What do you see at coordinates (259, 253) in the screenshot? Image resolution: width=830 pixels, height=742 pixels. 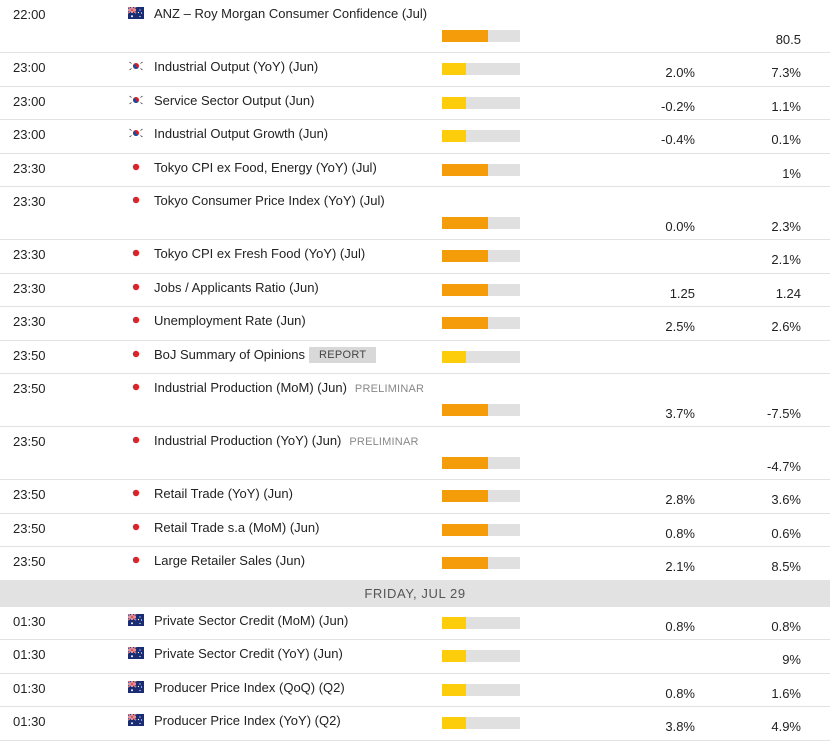 I see `event-title: Tokyo CPI ex Fresh Food (YoY) (Jul)` at bounding box center [259, 253].